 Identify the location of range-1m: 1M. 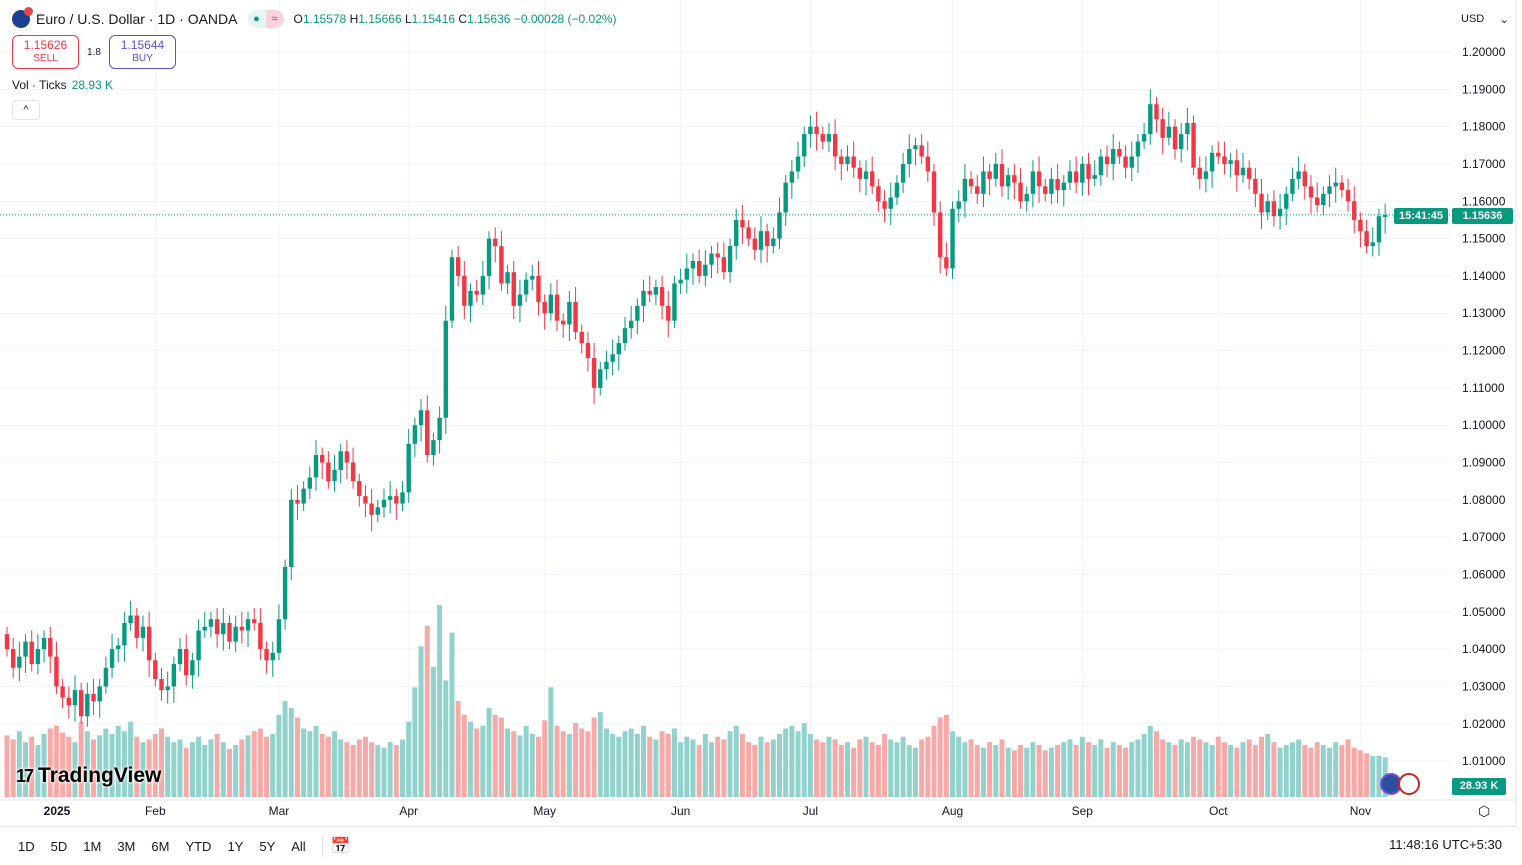
(92, 846).